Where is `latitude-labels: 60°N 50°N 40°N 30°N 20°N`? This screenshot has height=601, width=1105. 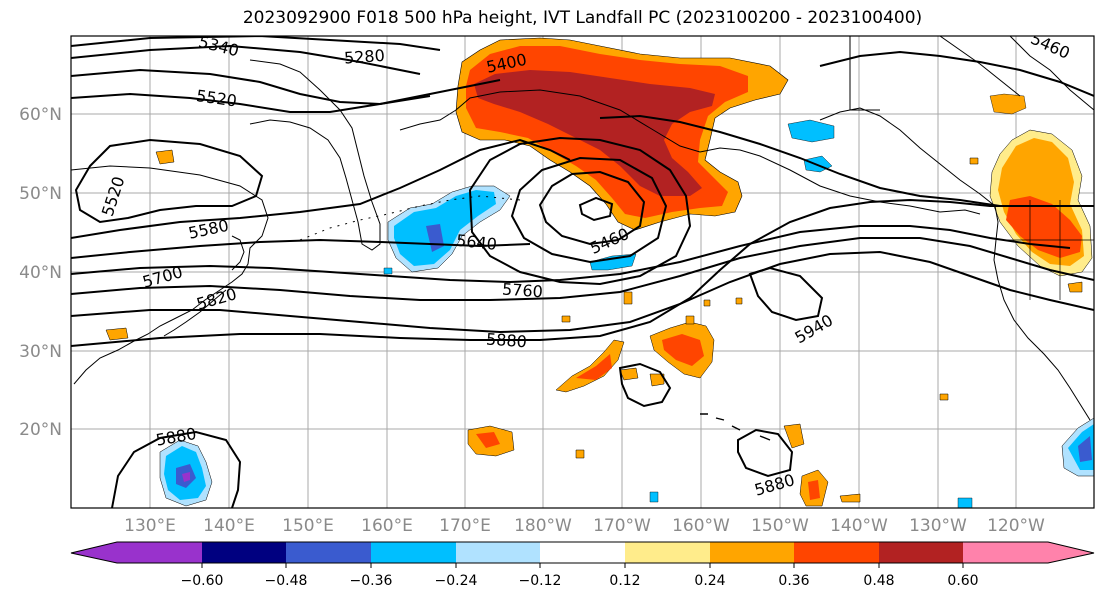
latitude-labels: 60°N 50°N 40°N 30°N 20°N is located at coordinates (40, 272).